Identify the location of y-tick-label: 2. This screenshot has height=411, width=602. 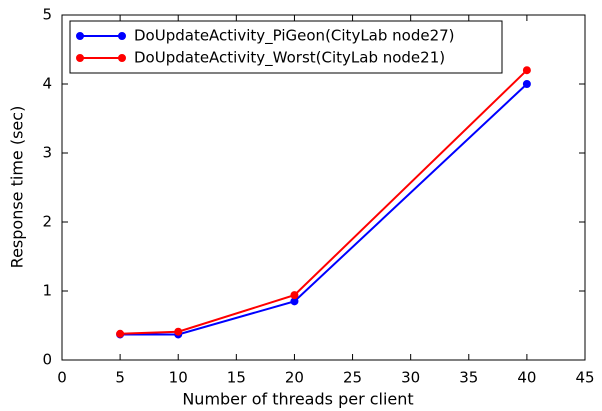
(47, 222).